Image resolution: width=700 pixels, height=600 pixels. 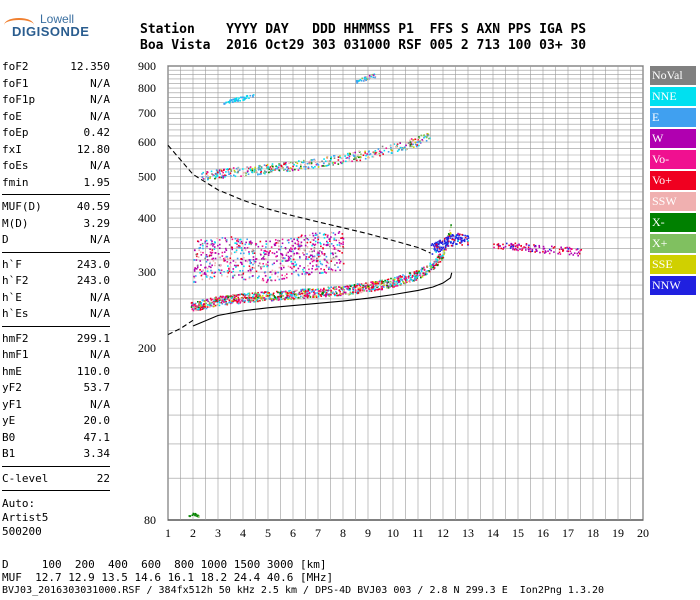 I want to click on param-value: 299.1, so click(x=93, y=338).